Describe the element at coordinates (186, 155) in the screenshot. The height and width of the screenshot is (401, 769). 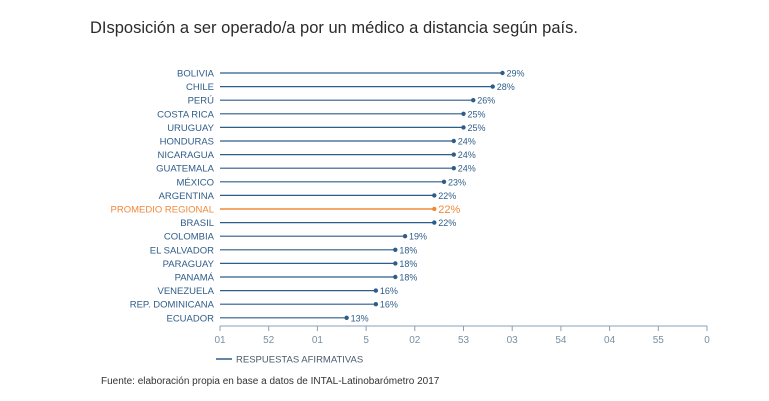
I see `category-label: NICARAGUA` at that location.